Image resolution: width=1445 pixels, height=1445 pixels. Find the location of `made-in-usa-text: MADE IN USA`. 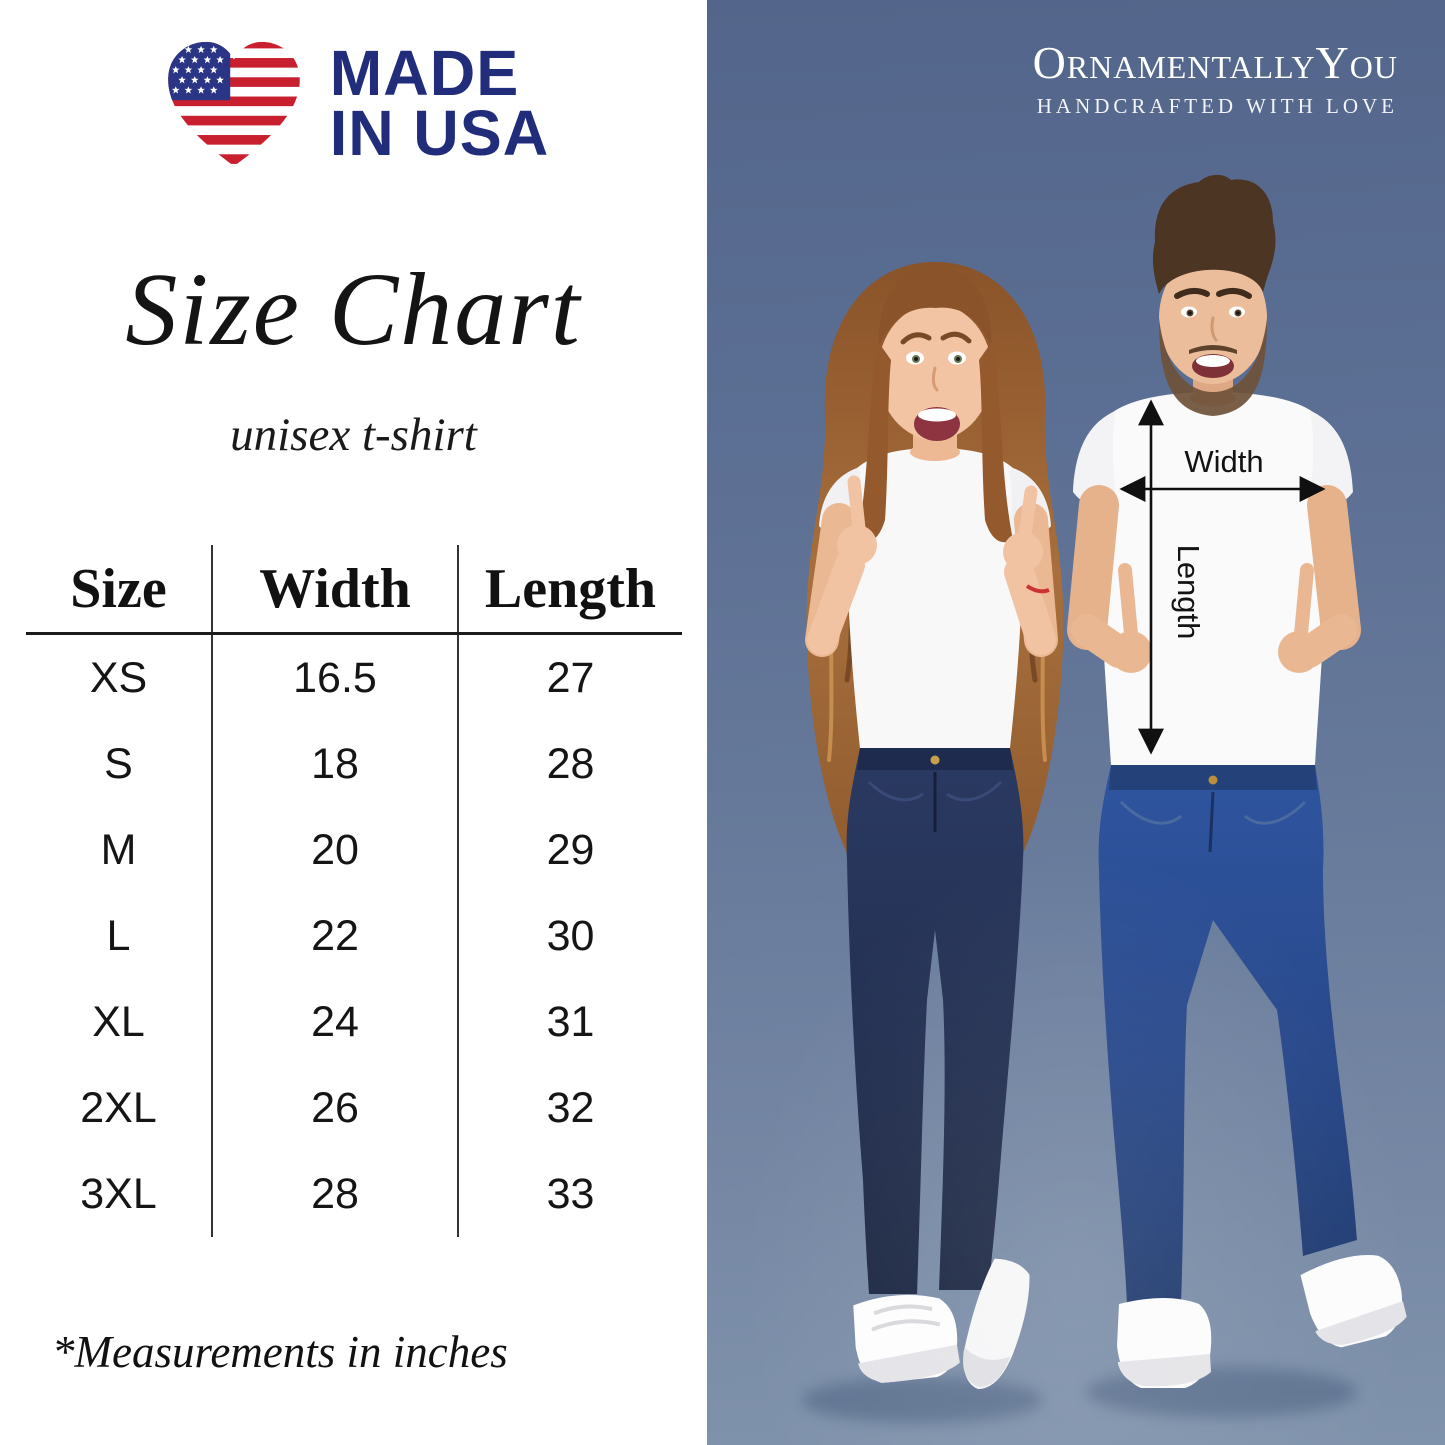

made-in-usa-text: MADE IN USA is located at coordinates (439, 104).